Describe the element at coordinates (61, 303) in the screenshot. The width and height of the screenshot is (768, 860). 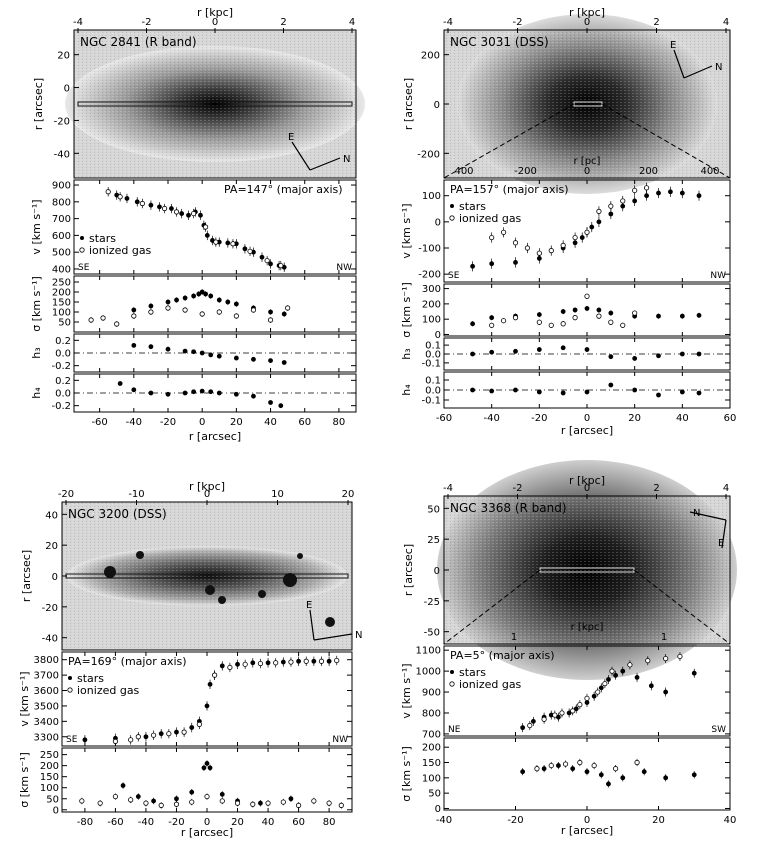
I see `ytick-label: 150` at that location.